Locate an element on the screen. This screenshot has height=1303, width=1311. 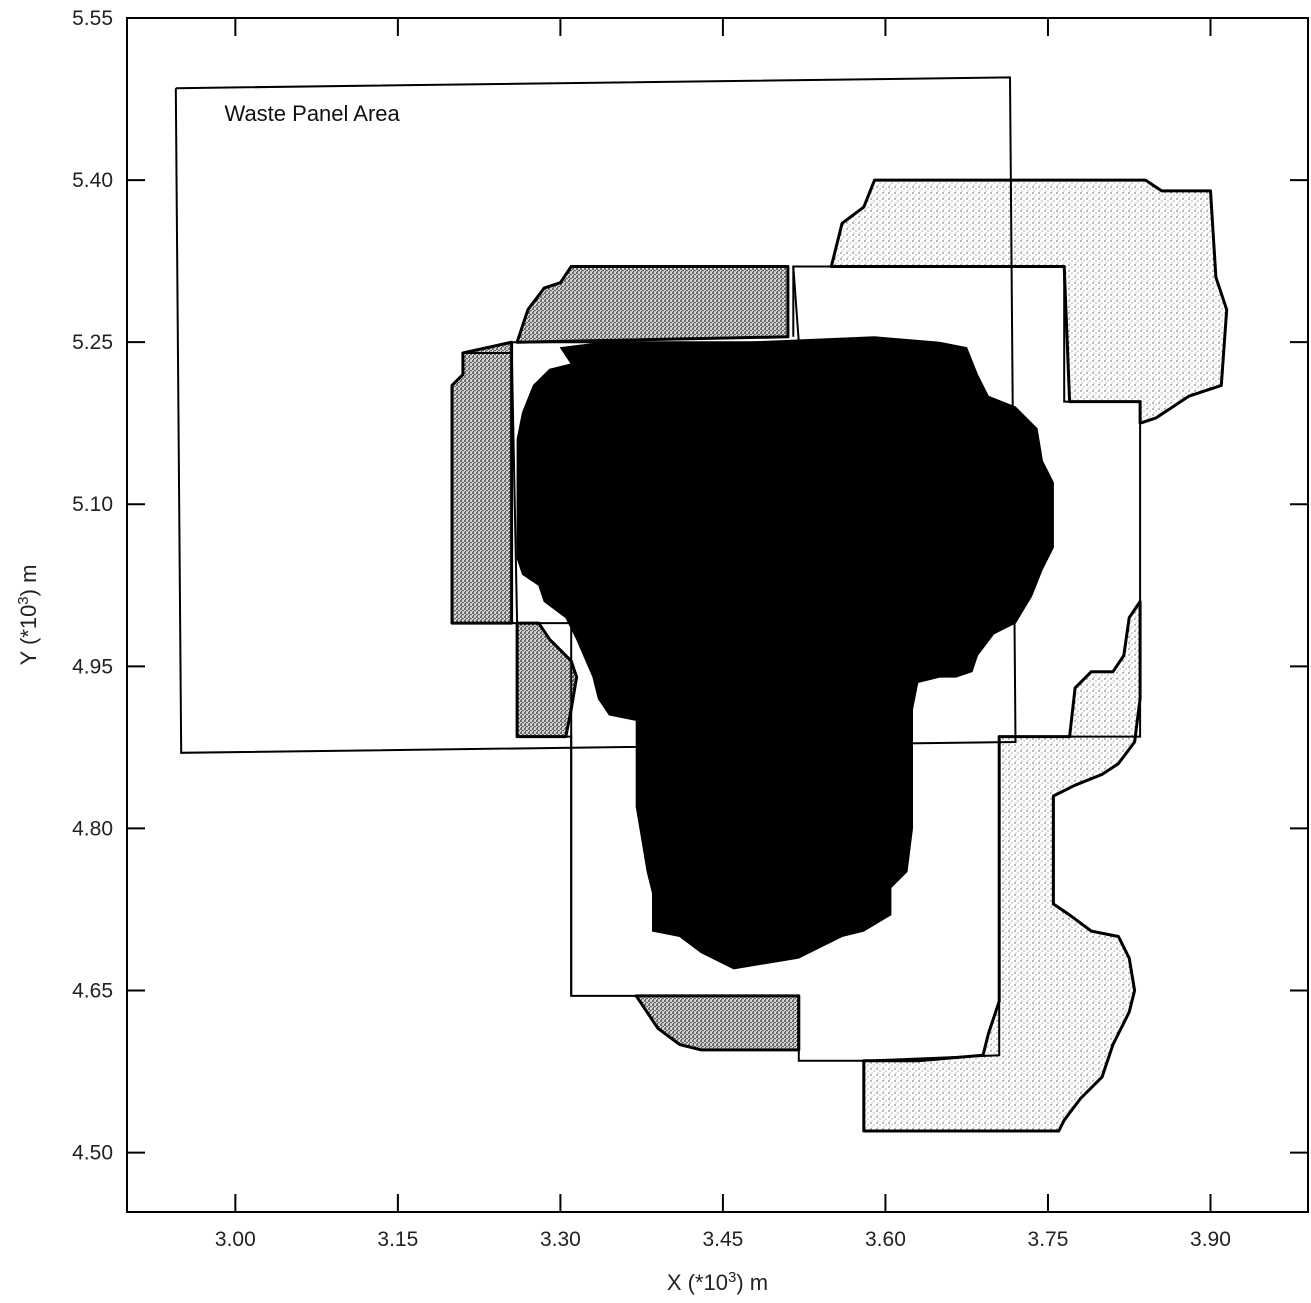
y-tick-label: 5.55 is located at coordinates (92, 18).